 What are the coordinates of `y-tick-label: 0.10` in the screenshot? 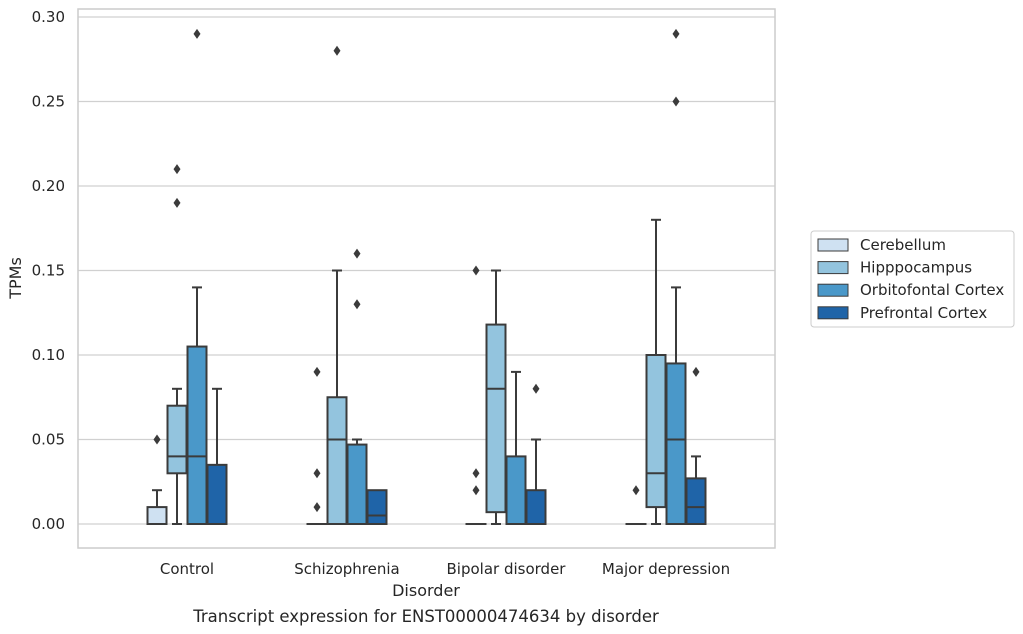 It's located at (48, 355).